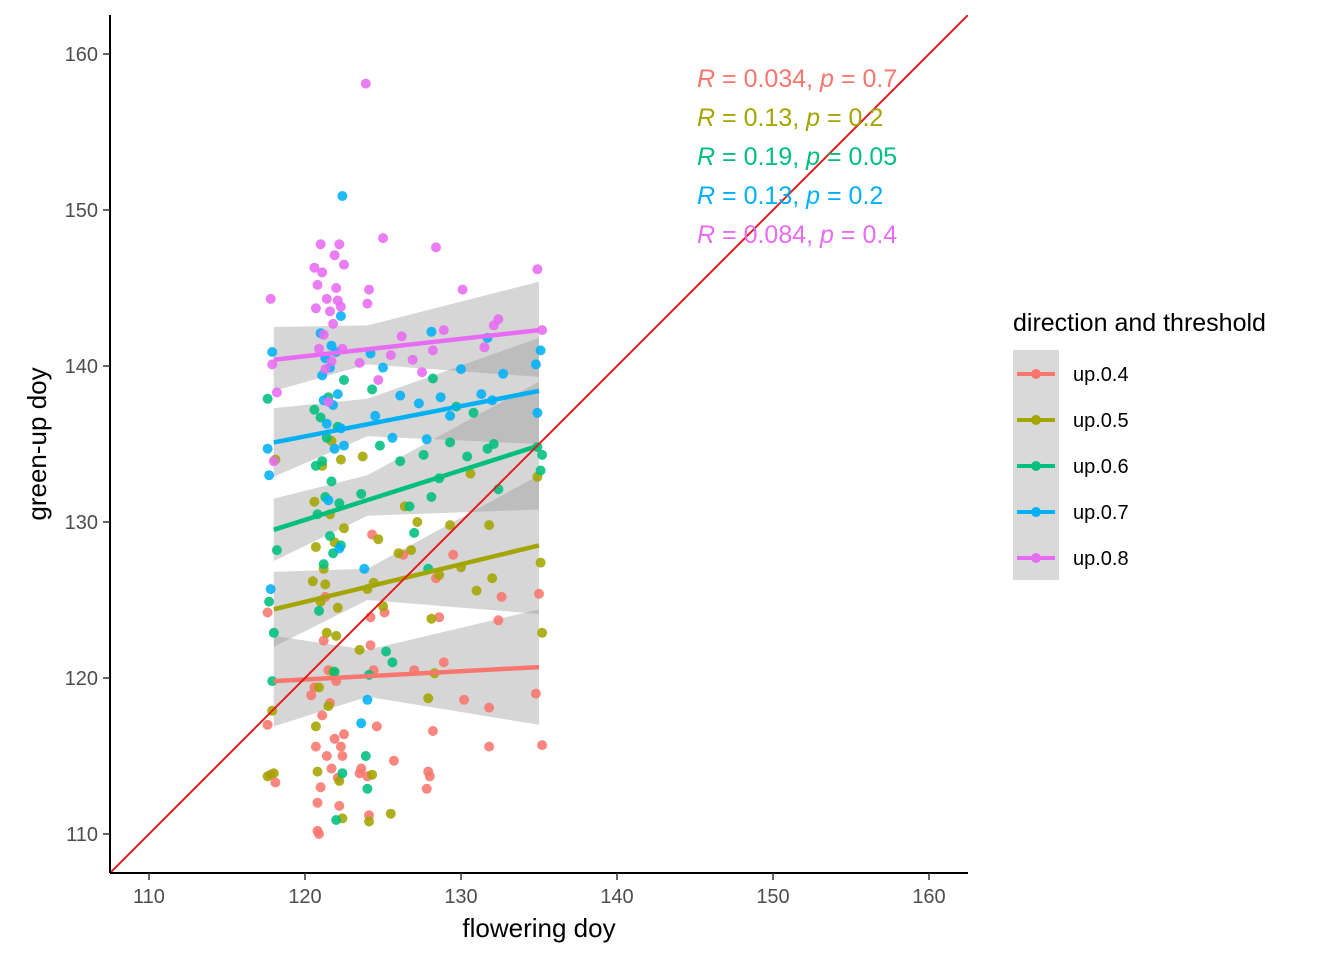 Image resolution: width=1344 pixels, height=965 pixels. Describe the element at coordinates (1073, 375) in the screenshot. I see `legend-item-1: up.0.4` at that location.